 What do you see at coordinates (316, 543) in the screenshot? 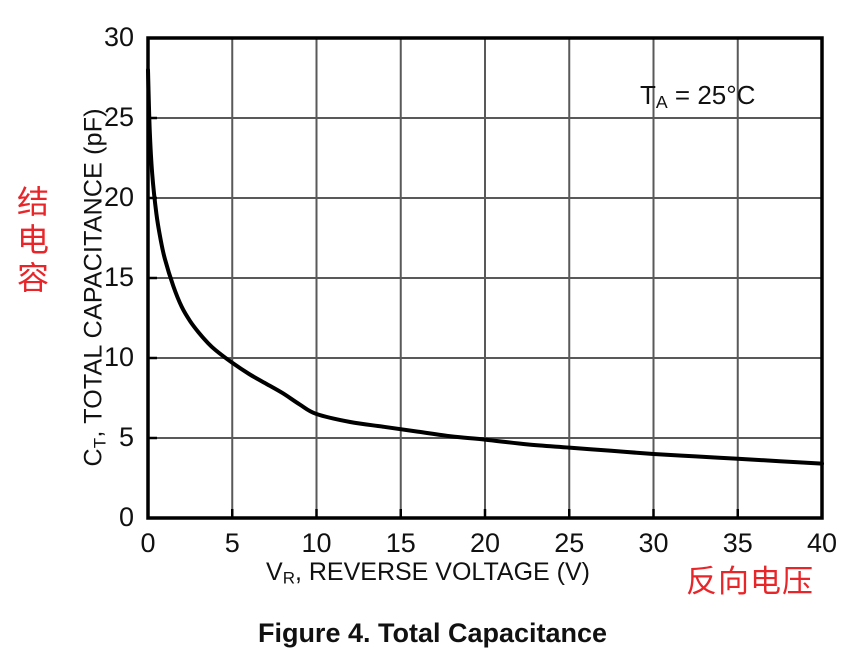
I see `x-tick-label: 10` at bounding box center [316, 543].